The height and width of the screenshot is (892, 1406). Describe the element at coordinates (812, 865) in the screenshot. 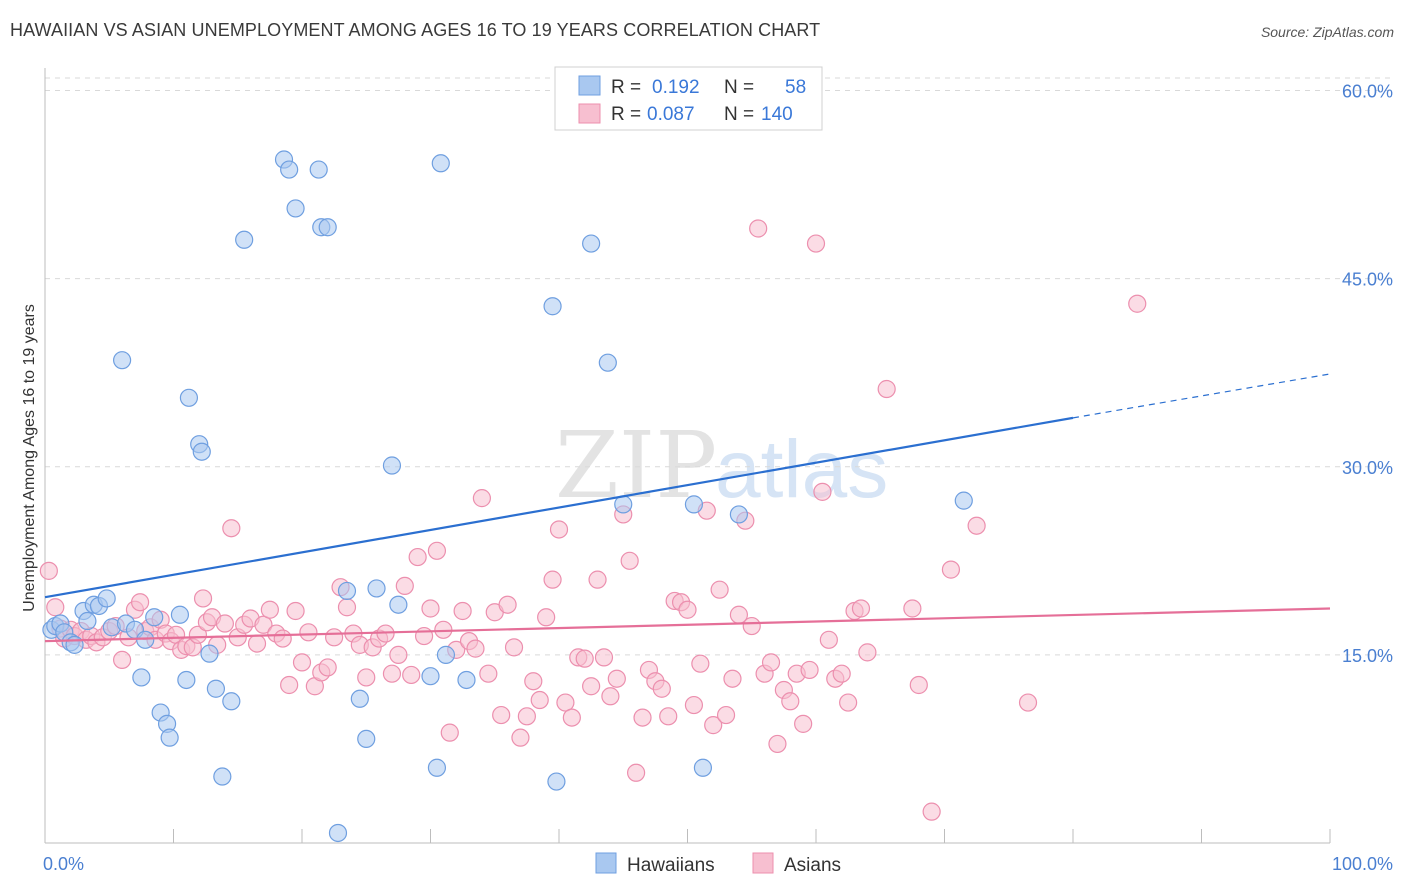

I see `asians-bottom-label: Asians` at that location.